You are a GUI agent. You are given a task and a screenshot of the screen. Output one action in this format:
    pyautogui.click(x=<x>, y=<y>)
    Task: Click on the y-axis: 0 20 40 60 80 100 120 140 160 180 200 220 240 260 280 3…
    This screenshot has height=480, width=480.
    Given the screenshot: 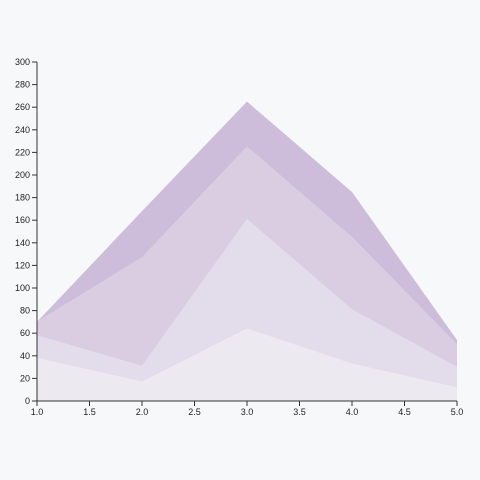 What is the action you would take?
    pyautogui.click(x=26, y=231)
    